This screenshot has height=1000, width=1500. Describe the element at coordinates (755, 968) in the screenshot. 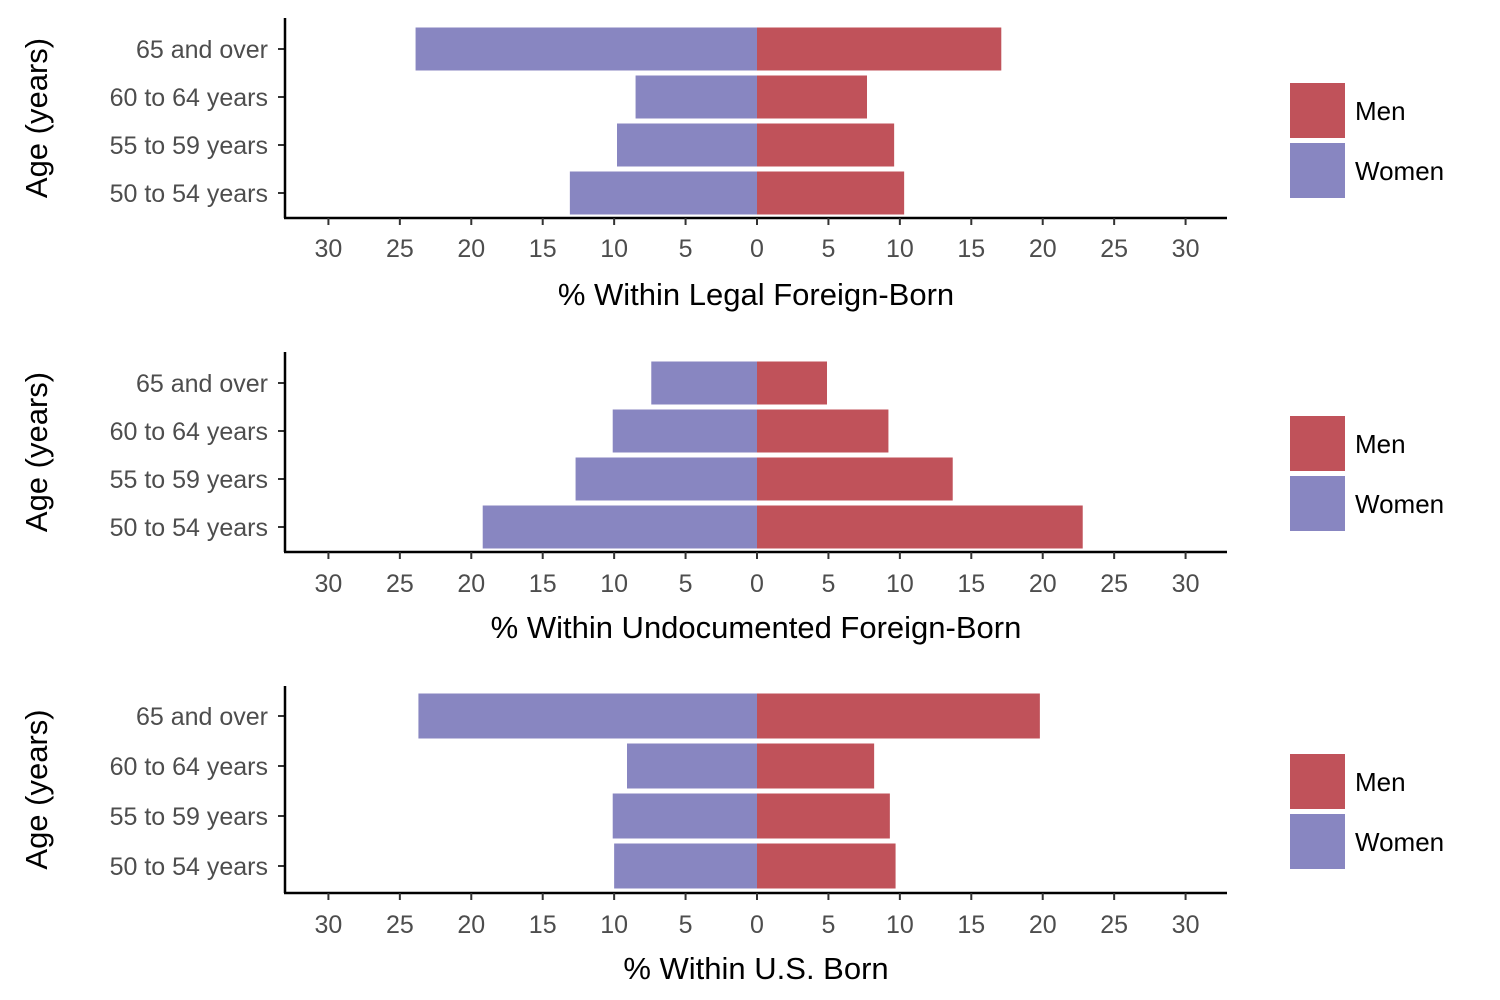

I see `x-axis-title: % Within U.S. Born` at that location.